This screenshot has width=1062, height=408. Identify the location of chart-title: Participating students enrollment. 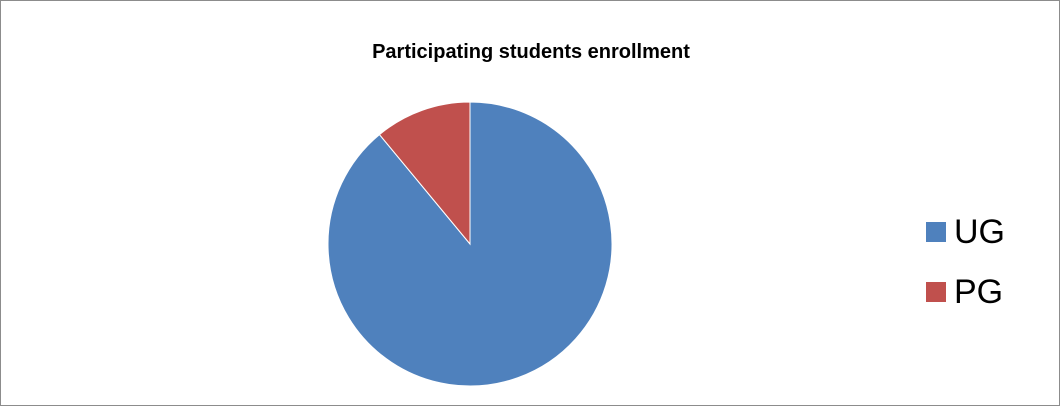
(531, 52).